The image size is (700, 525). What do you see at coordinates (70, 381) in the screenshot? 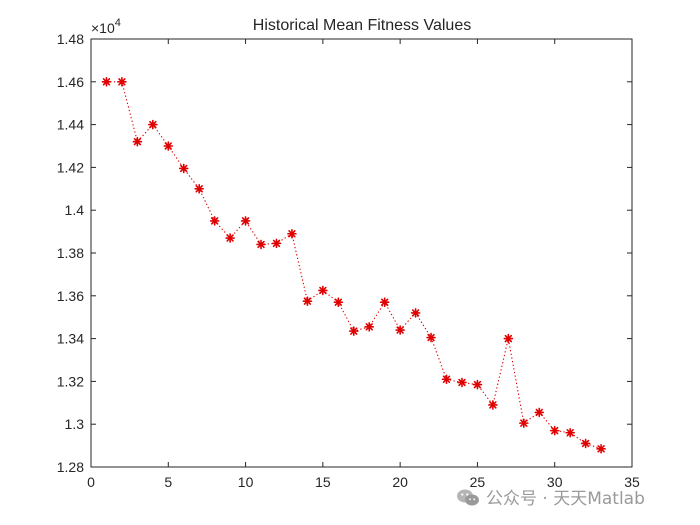
I see `y-tick-label: 1.32` at bounding box center [70, 381].